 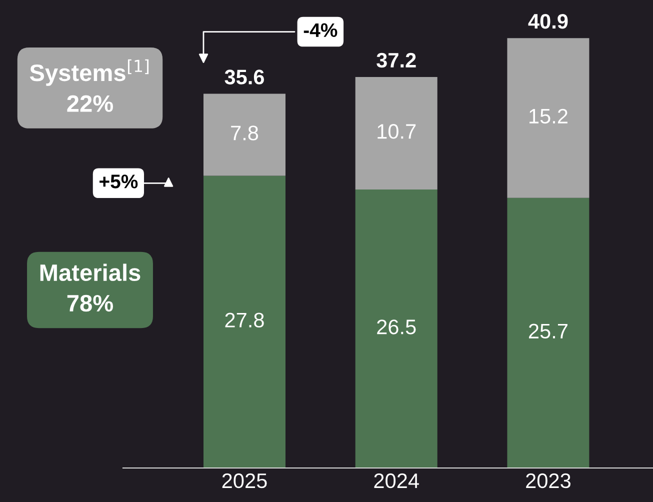 What do you see at coordinates (396, 480) in the screenshot?
I see `x-tick-label: 2024` at bounding box center [396, 480].